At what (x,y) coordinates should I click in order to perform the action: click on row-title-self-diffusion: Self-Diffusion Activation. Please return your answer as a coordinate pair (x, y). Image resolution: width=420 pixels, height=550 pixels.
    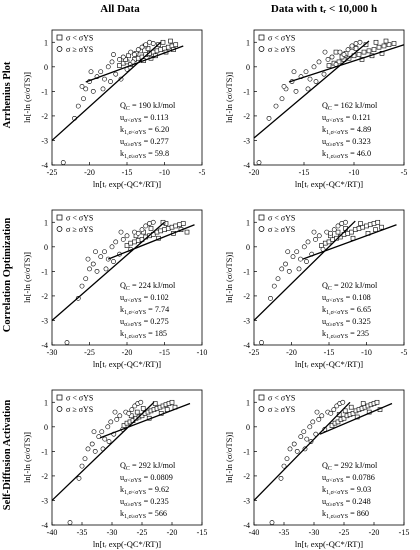
    Looking at the image, I should click on (7, 455).